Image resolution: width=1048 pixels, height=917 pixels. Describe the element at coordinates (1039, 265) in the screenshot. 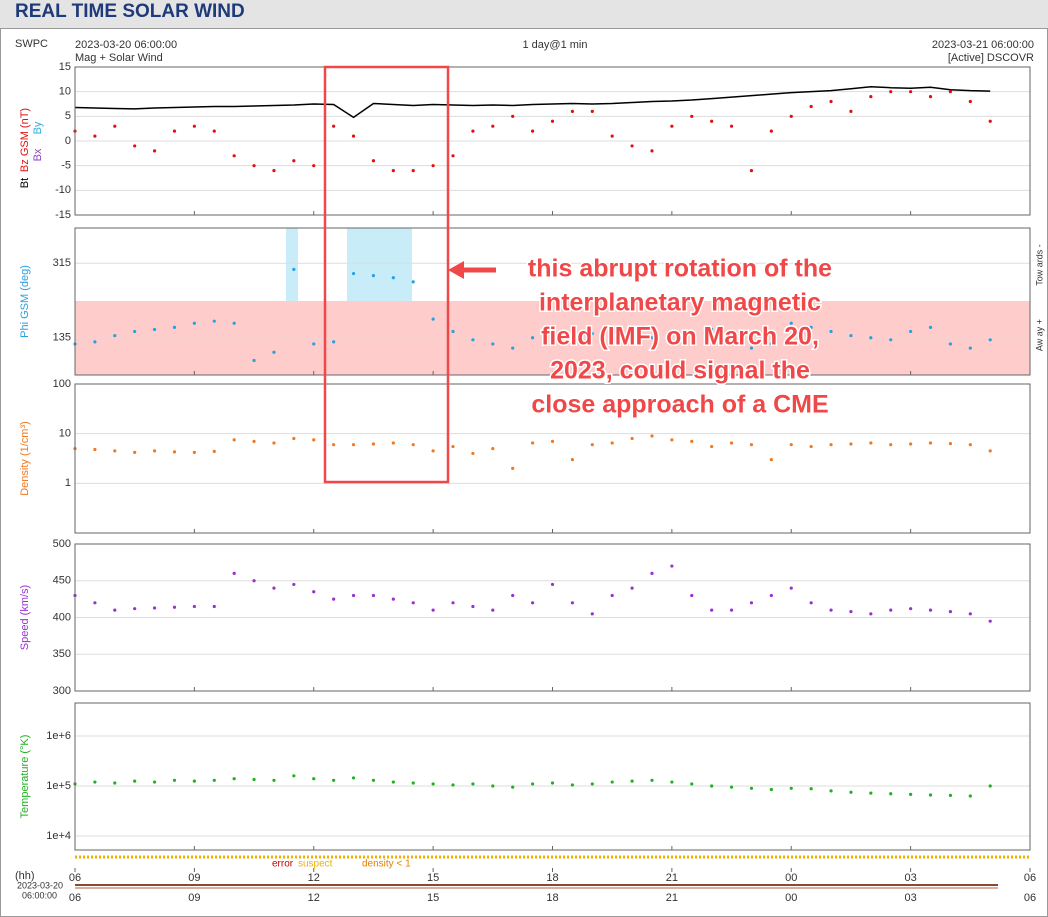

I see `right-label: Tow ards -` at that location.